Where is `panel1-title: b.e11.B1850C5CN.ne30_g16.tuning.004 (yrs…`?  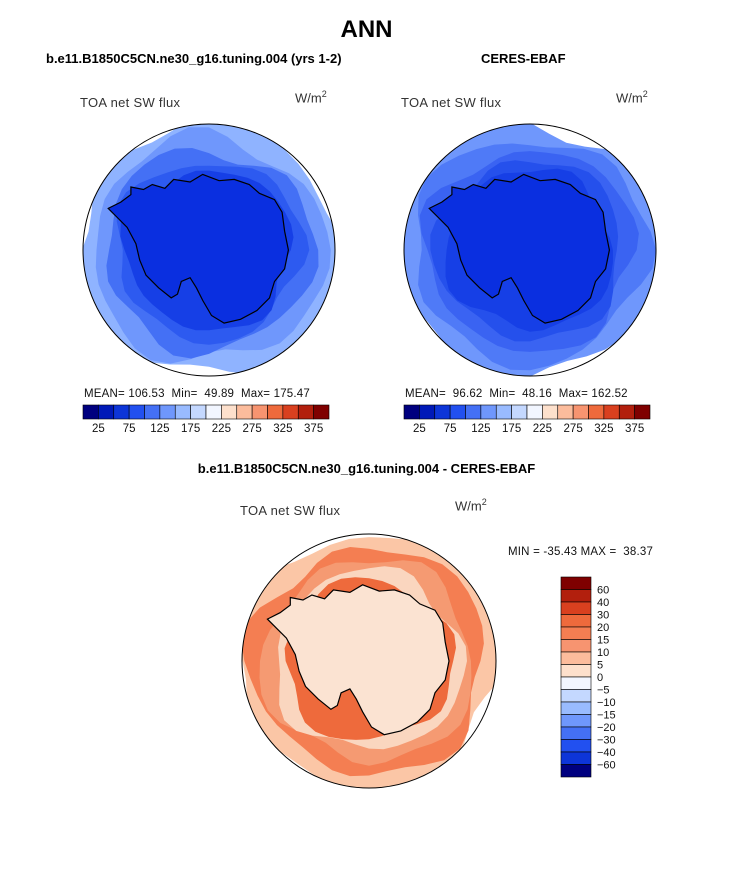 panel1-title: b.e11.B1850C5CN.ne30_g16.tuning.004 (yrs… is located at coordinates (194, 58).